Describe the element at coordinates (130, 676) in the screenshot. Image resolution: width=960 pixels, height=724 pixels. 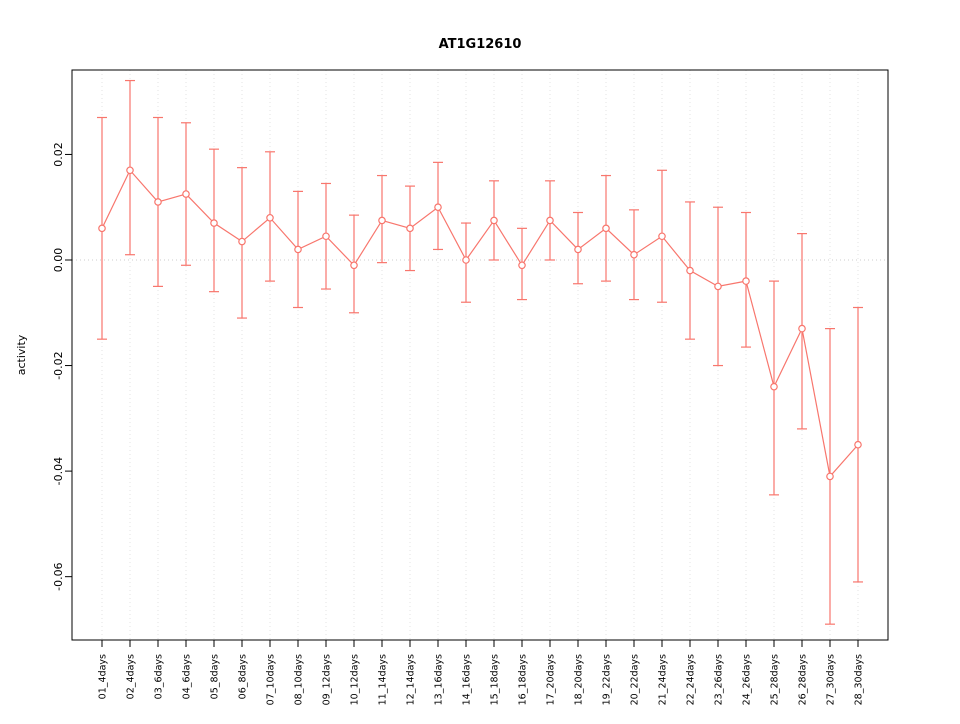
I see `x-tick-label: 02_4days` at that location.